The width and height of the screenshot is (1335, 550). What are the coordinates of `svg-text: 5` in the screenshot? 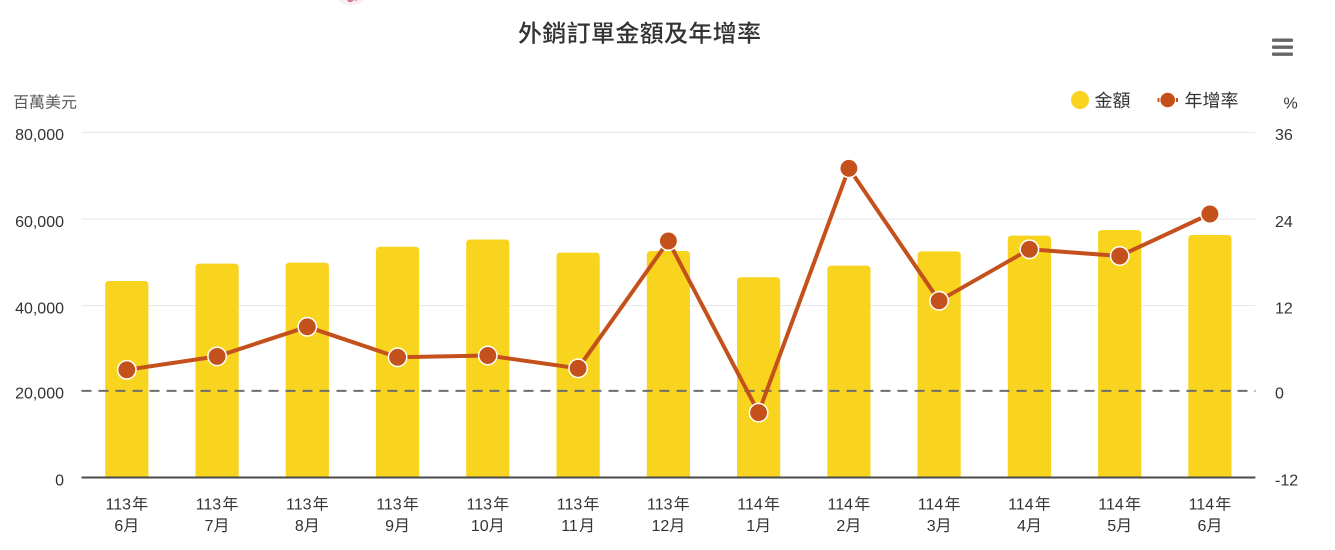 It's located at (1111, 526).